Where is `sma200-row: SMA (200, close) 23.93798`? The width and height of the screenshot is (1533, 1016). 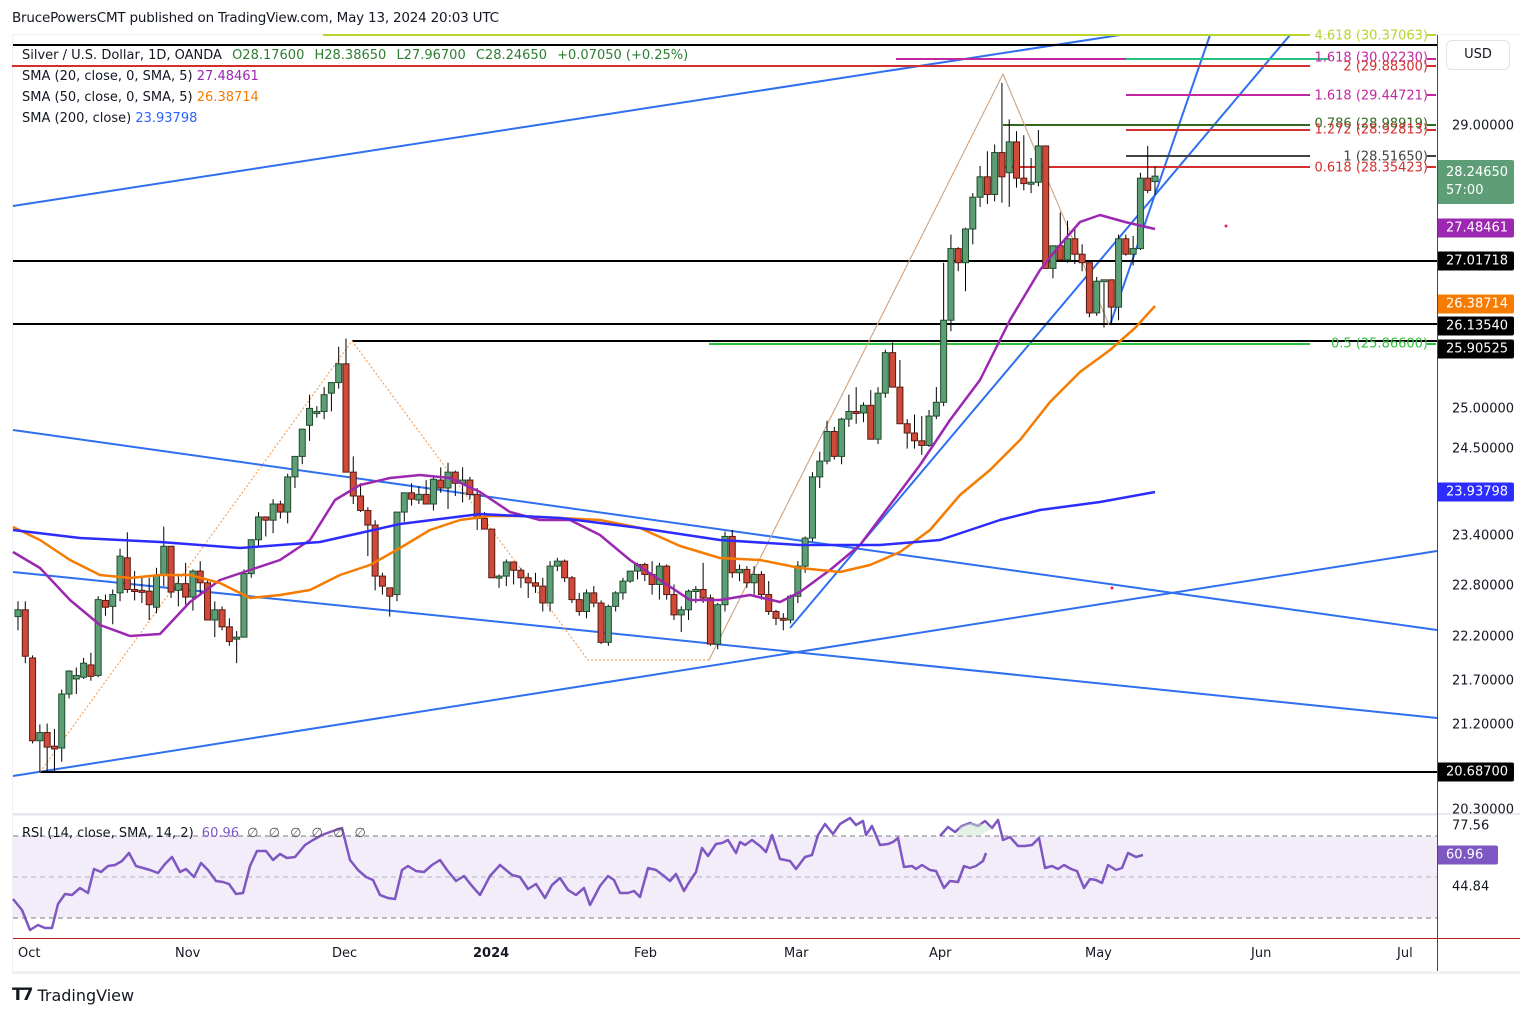
sma200-row: SMA (200, close) 23.93798 is located at coordinates (358, 118).